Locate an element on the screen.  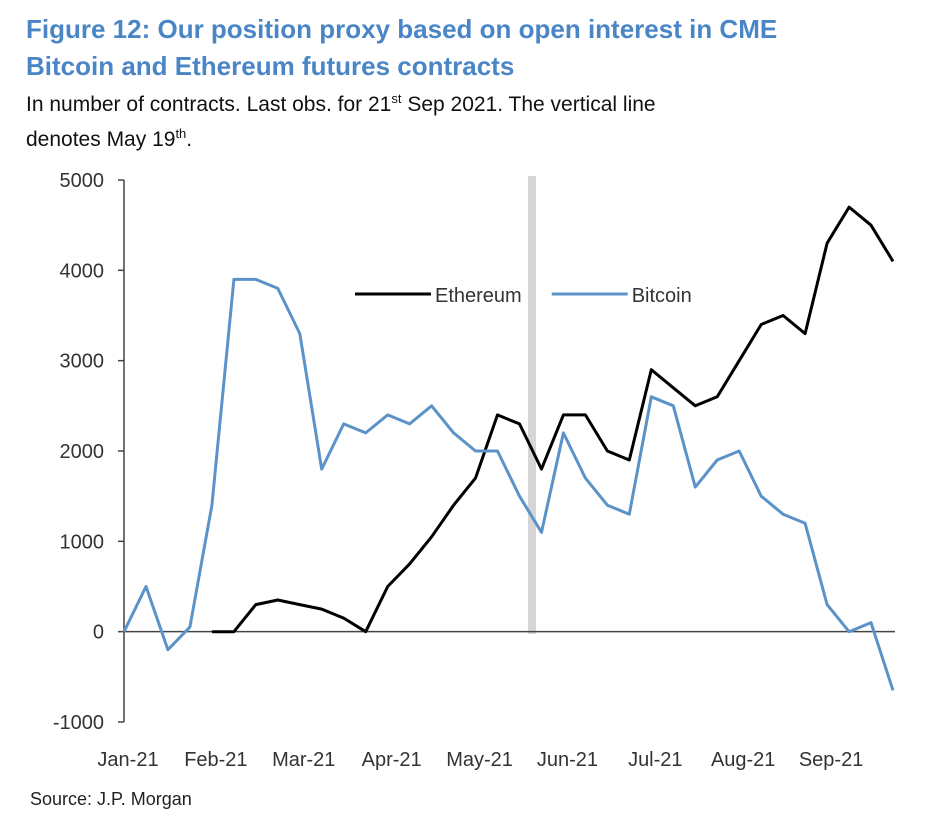
may-19-line is located at coordinates (532, 405).